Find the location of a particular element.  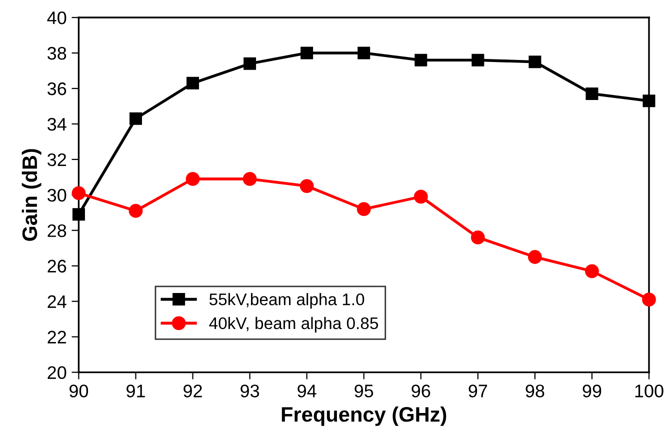

x-tick-label: 90 is located at coordinates (79, 391).